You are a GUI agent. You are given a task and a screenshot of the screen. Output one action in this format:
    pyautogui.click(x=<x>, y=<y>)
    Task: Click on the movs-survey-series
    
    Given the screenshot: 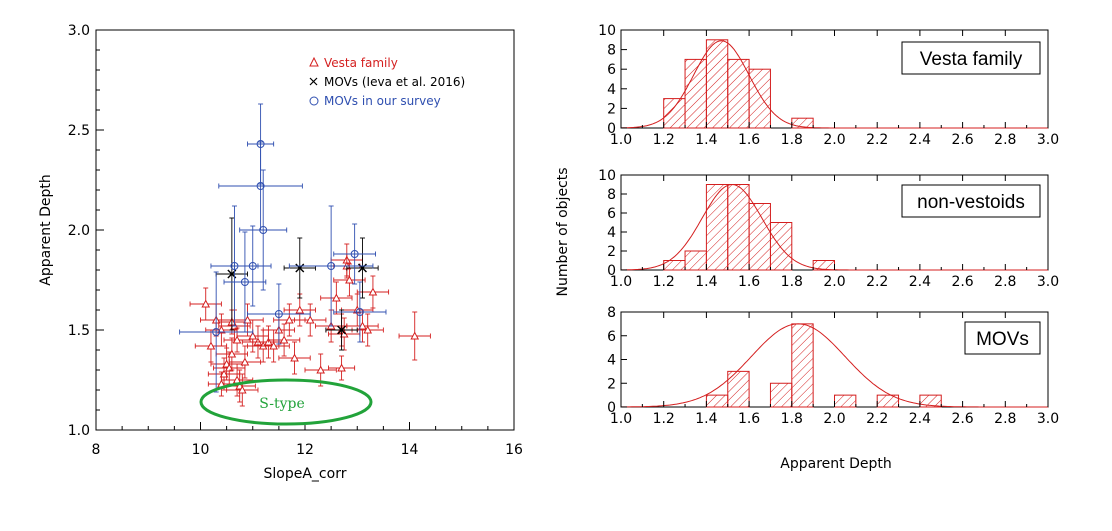 What is the action you would take?
    pyautogui.click(x=283, y=248)
    